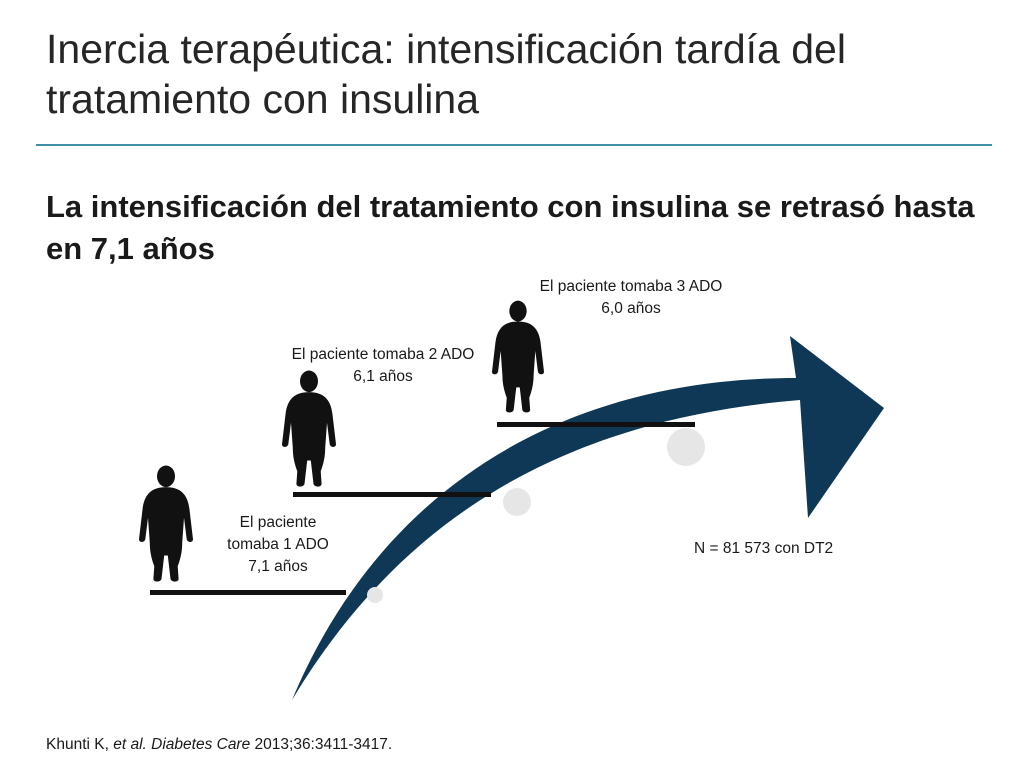 This screenshot has height=768, width=1024. I want to click on step-1-label: El paciente tomaba 1 ADO 7,1 años, so click(278, 544).